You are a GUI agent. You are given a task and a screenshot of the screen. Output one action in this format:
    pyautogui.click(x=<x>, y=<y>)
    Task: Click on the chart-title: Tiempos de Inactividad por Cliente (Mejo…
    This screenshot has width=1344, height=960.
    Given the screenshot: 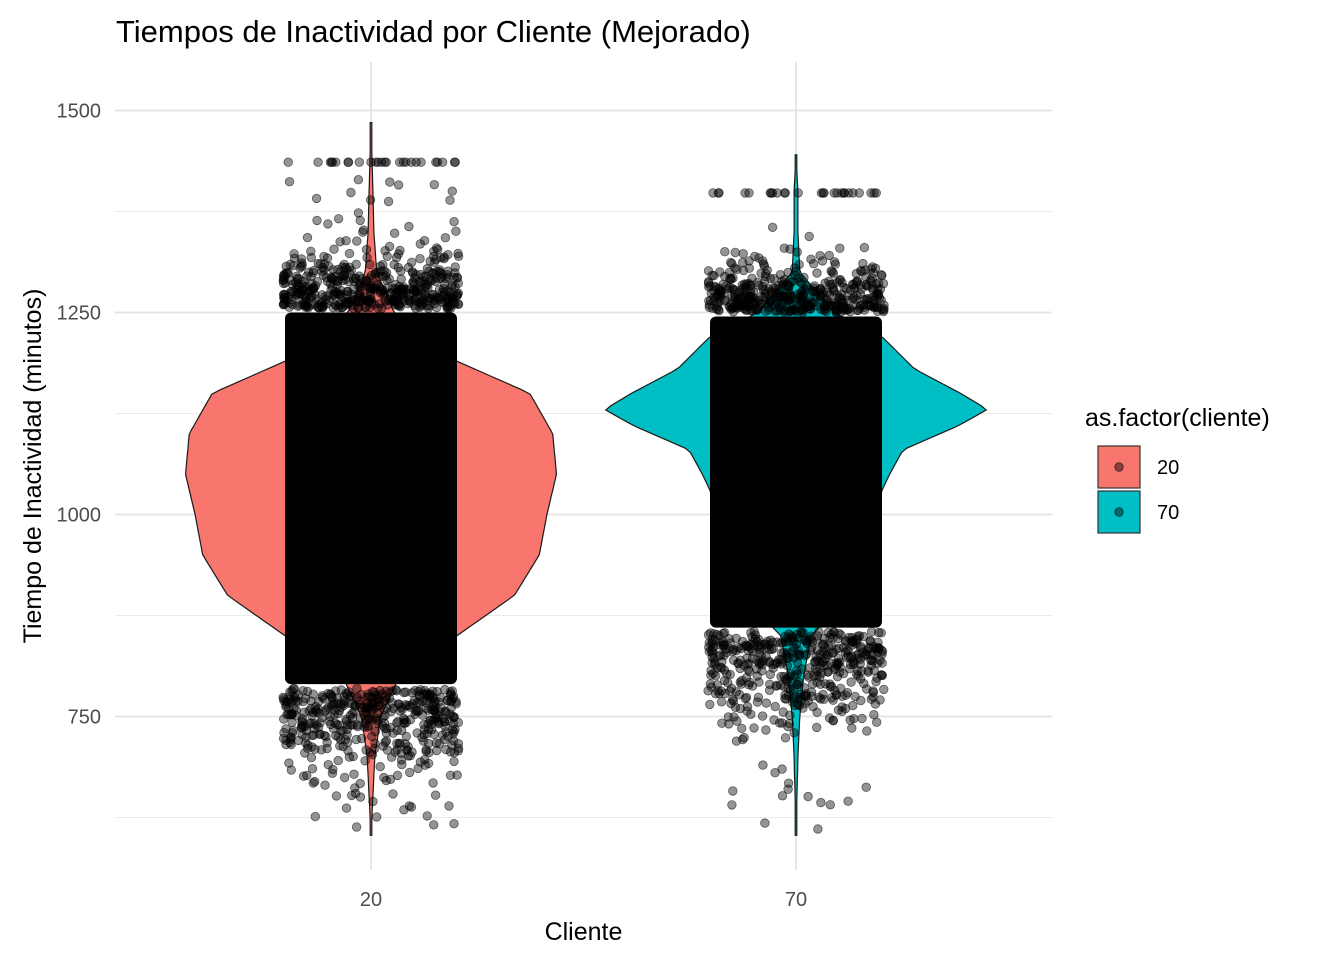 What is the action you would take?
    pyautogui.click(x=433, y=31)
    